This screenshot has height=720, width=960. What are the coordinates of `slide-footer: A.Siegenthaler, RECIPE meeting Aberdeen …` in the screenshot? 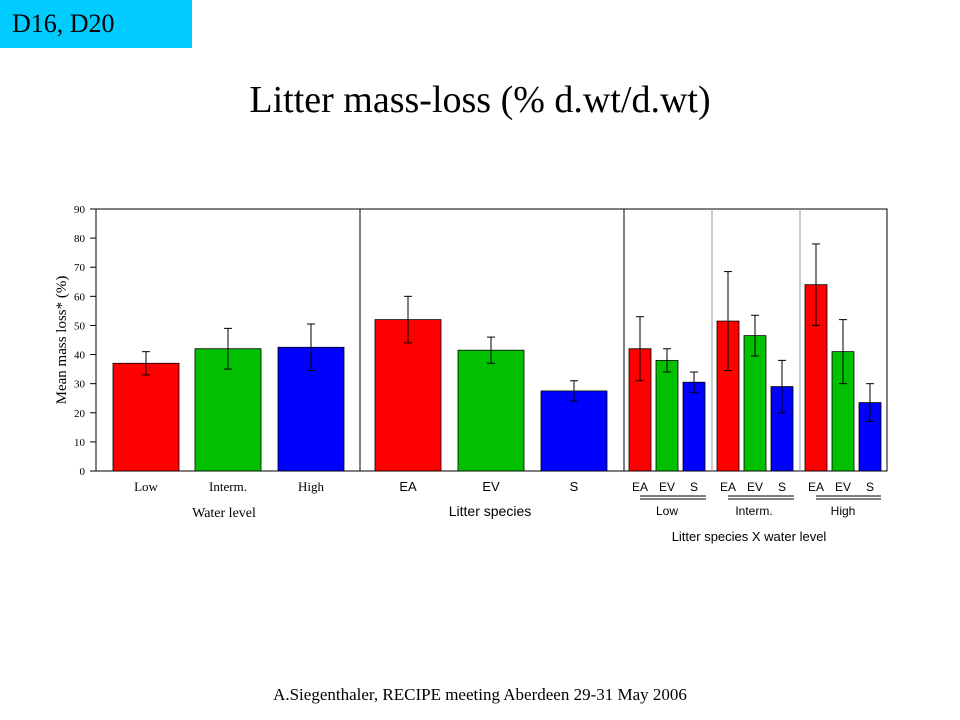 It's located at (480, 694).